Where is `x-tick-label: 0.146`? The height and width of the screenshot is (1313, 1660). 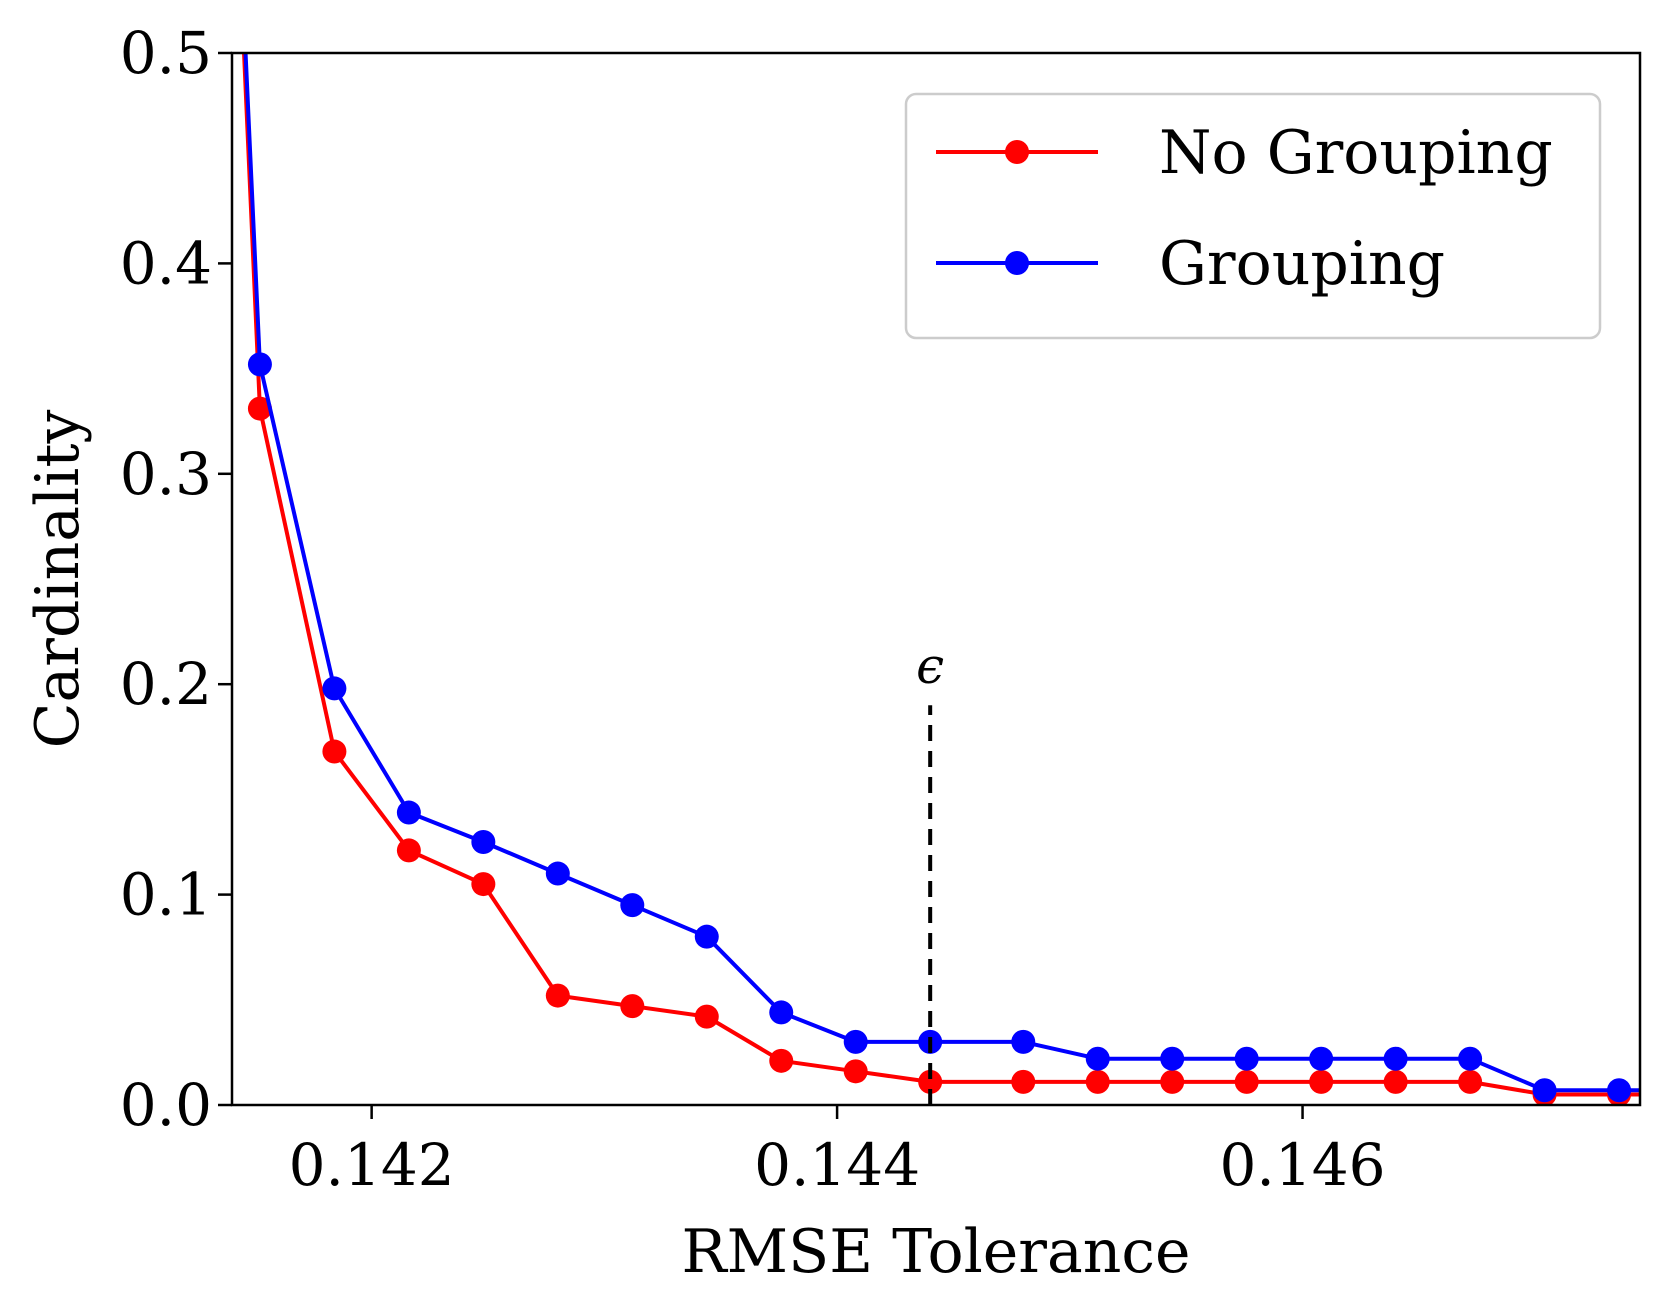
x-tick-label: 0.146 is located at coordinates (1303, 1165).